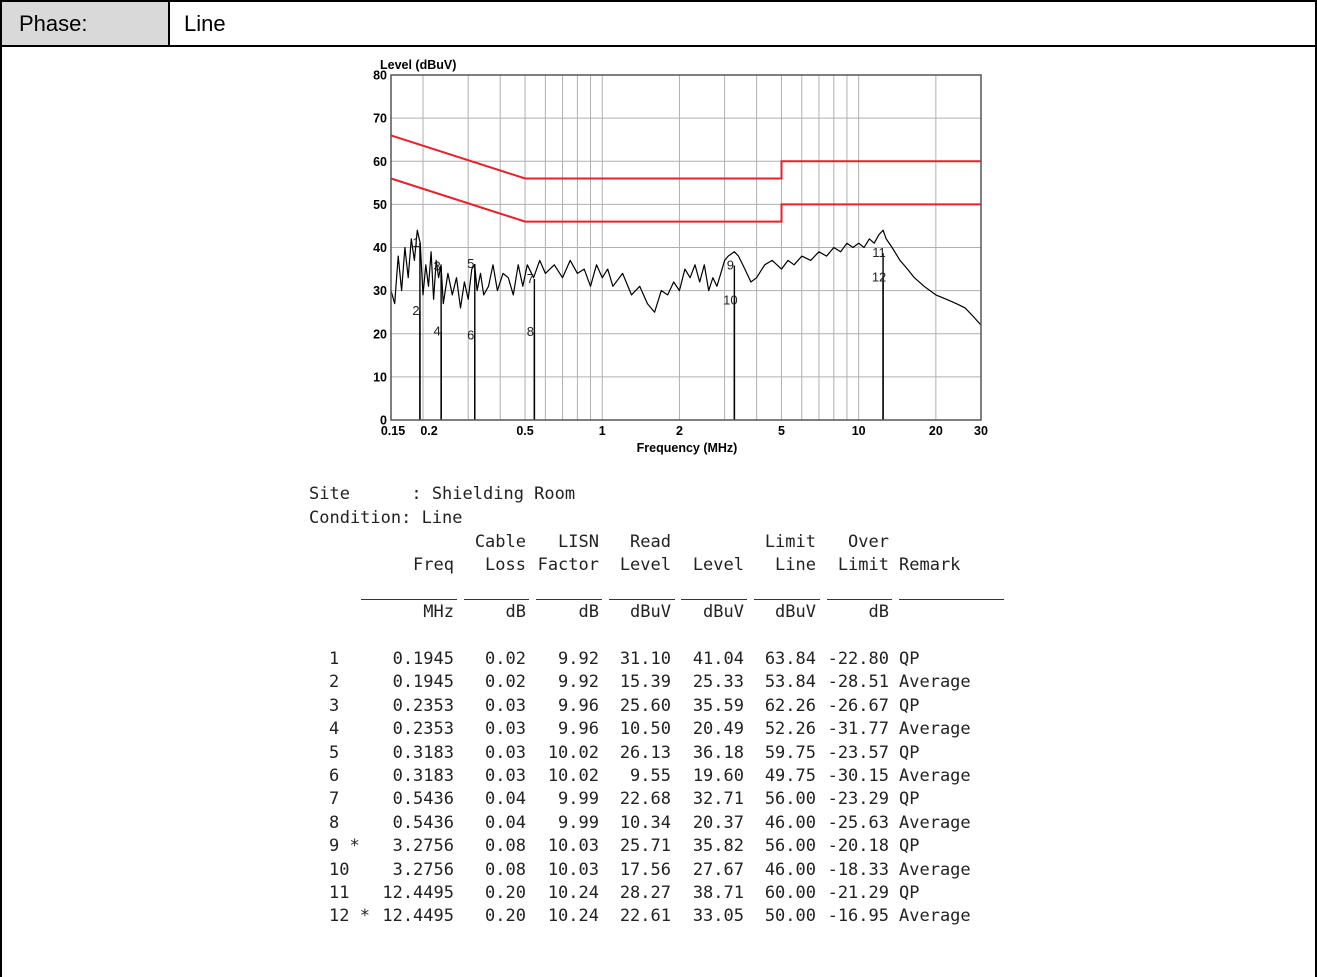 This screenshot has height=977, width=1317. What do you see at coordinates (334, 659) in the screenshot?
I see `cell-no: 1` at bounding box center [334, 659].